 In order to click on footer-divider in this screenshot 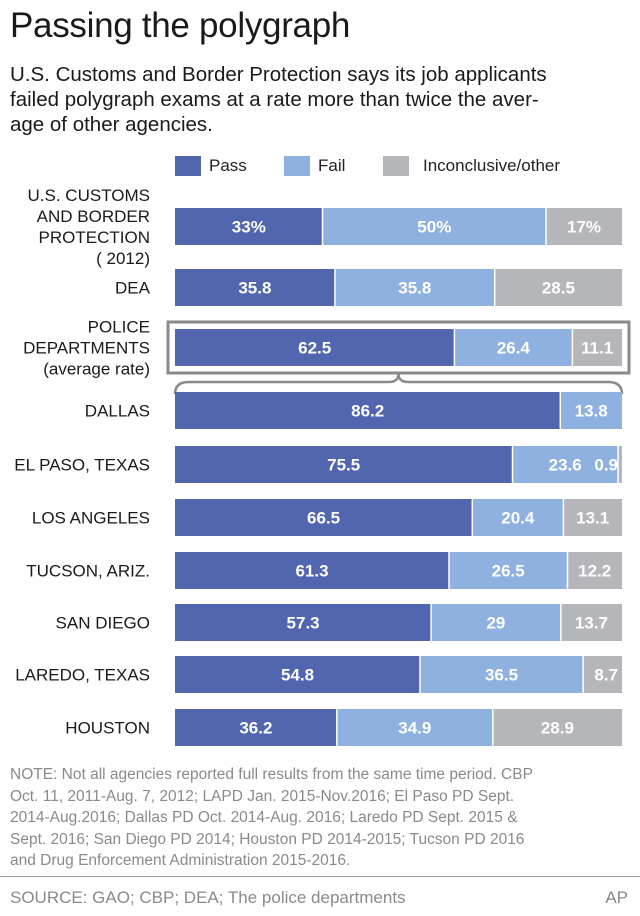, I will do `click(320, 876)`.